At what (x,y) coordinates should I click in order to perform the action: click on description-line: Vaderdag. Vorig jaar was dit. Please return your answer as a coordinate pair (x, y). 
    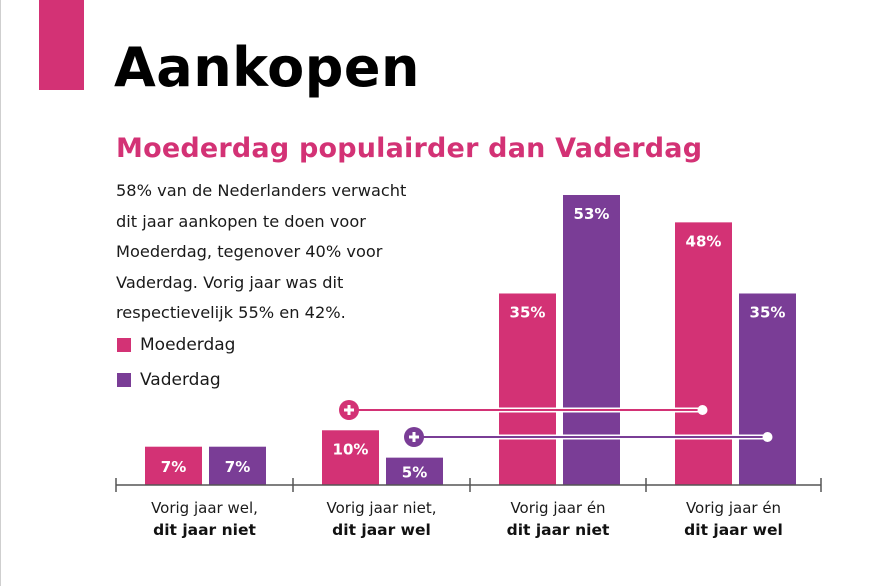
    Looking at the image, I should click on (230, 282).